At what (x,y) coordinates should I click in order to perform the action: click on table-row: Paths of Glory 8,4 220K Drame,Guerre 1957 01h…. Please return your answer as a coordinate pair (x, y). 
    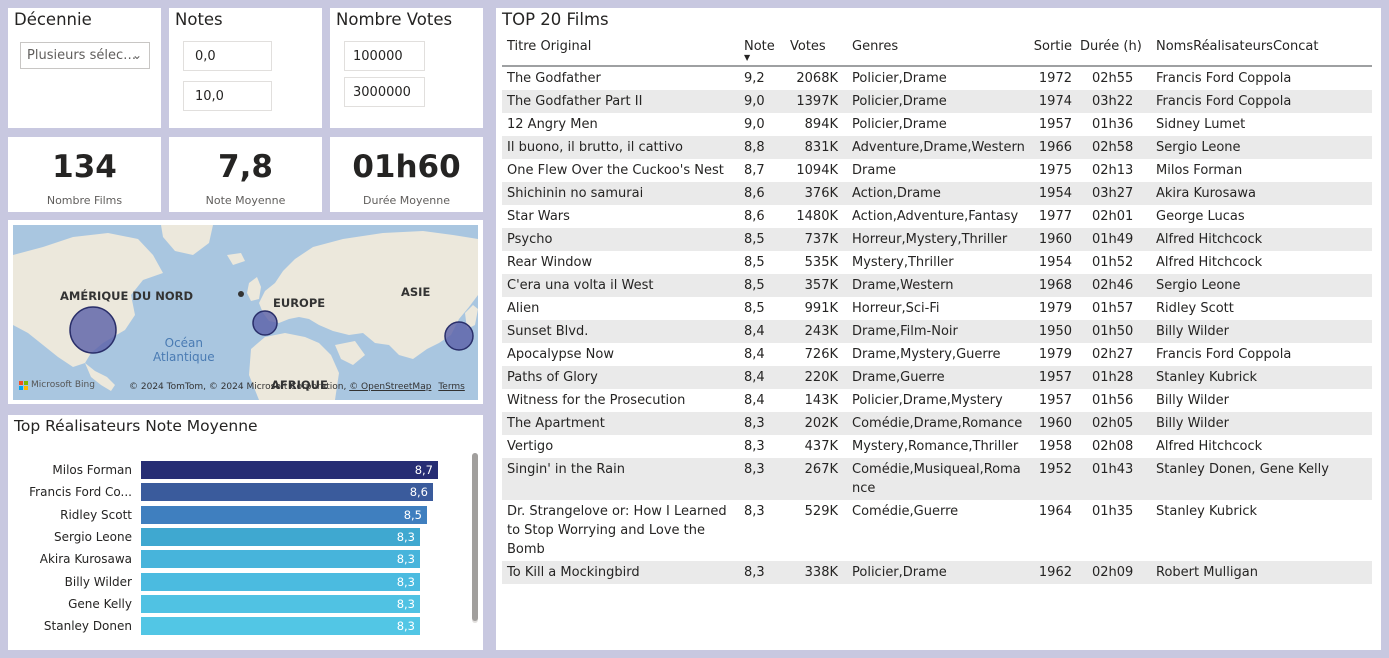
    Looking at the image, I should click on (937, 377).